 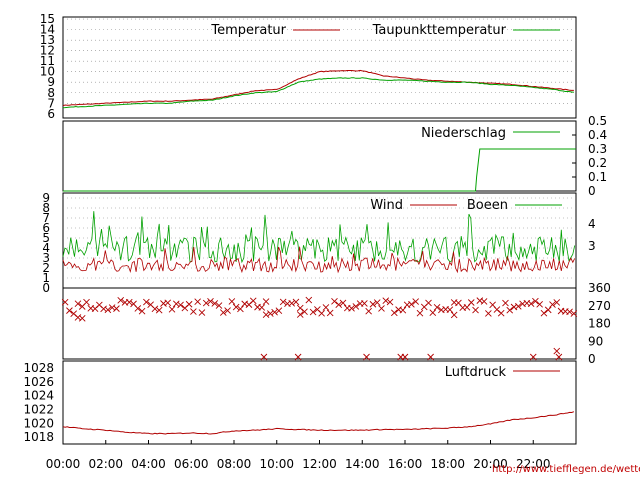 What do you see at coordinates (38, 382) in the screenshot?
I see `y-tick-label: 1026` at bounding box center [38, 382].